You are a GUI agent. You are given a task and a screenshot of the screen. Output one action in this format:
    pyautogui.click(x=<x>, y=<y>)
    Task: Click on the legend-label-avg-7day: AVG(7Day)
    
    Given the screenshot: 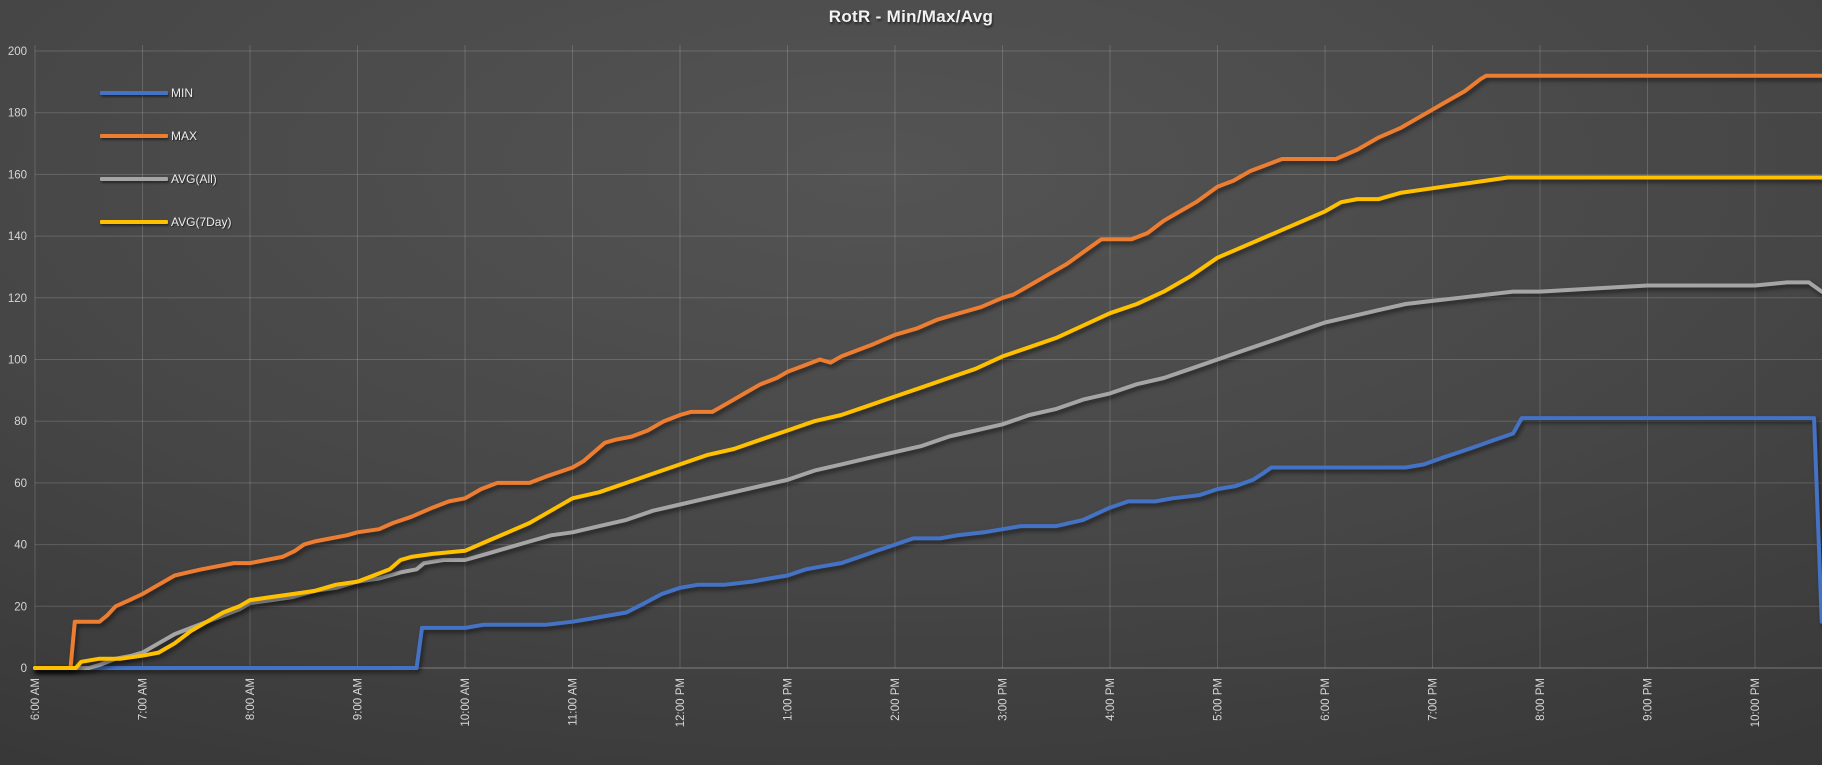 What is the action you would take?
    pyautogui.click(x=201, y=222)
    